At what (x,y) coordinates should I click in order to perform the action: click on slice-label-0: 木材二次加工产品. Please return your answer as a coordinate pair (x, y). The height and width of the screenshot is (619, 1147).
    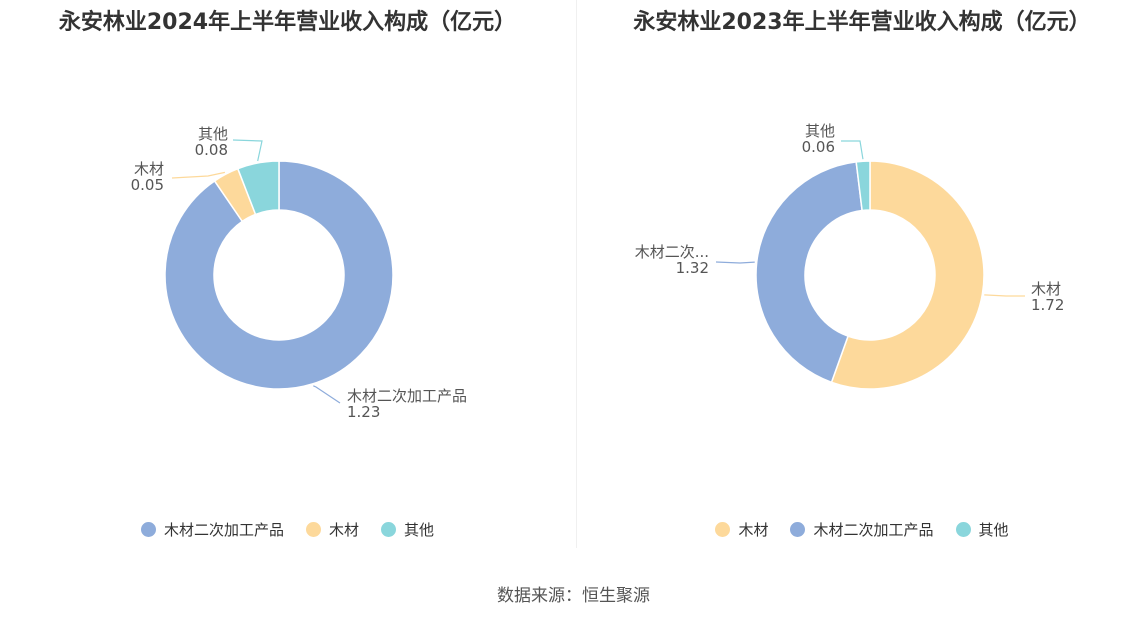
    Looking at the image, I should click on (407, 396).